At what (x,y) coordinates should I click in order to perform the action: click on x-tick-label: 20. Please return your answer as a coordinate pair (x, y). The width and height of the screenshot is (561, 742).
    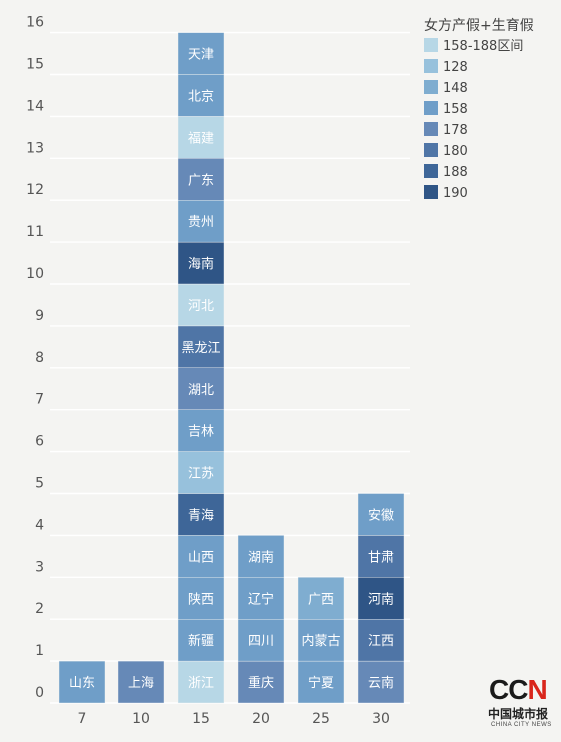
    Looking at the image, I should click on (261, 719).